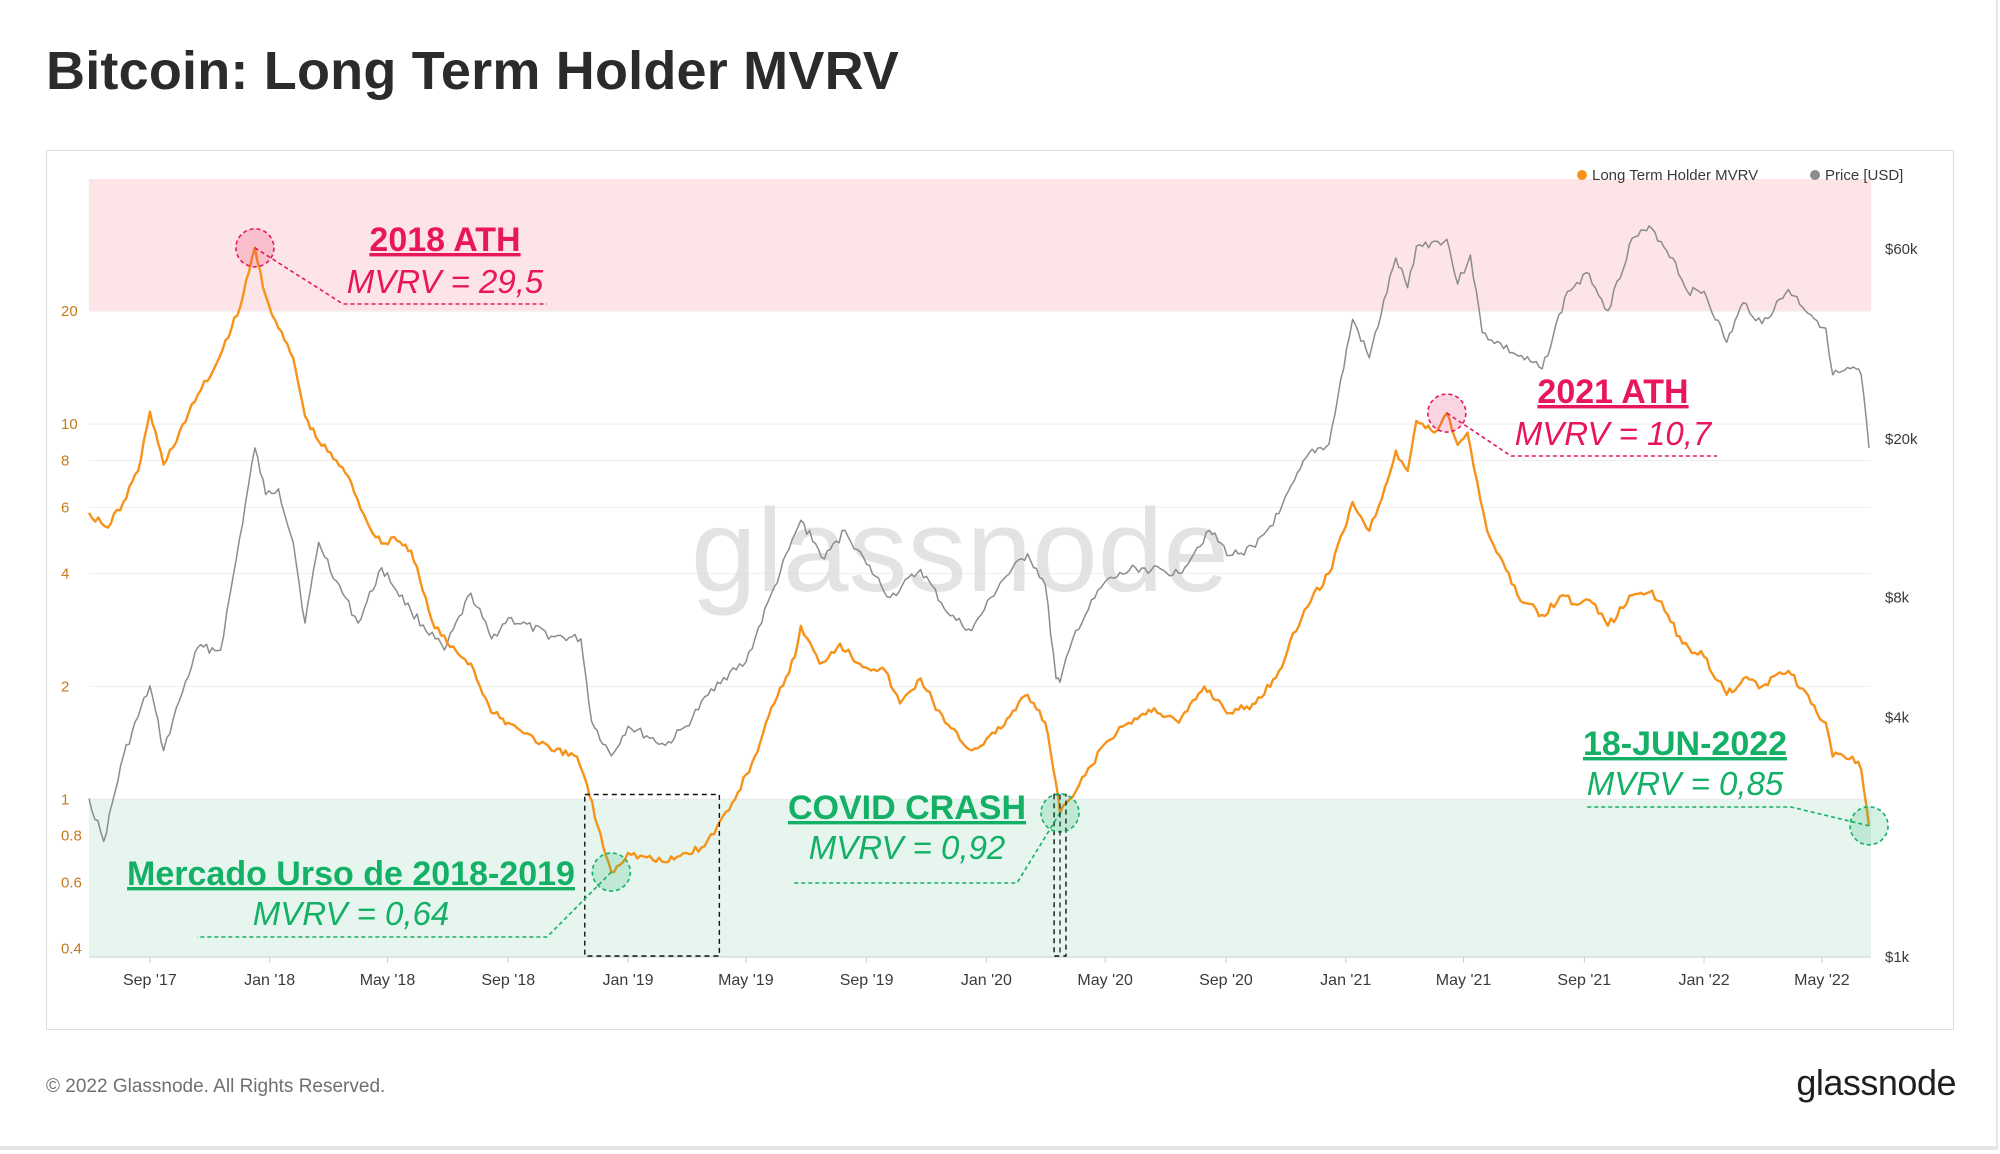 This screenshot has height=1154, width=2000. I want to click on y-left-tick-label: 0.4, so click(71, 949).